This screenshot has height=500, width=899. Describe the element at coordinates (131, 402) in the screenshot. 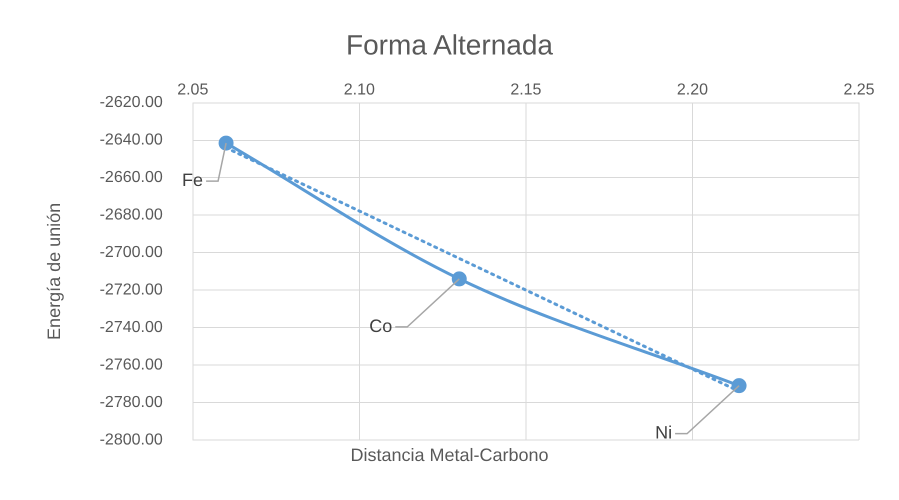

I see `y-tick-label: -2780.00` at that location.